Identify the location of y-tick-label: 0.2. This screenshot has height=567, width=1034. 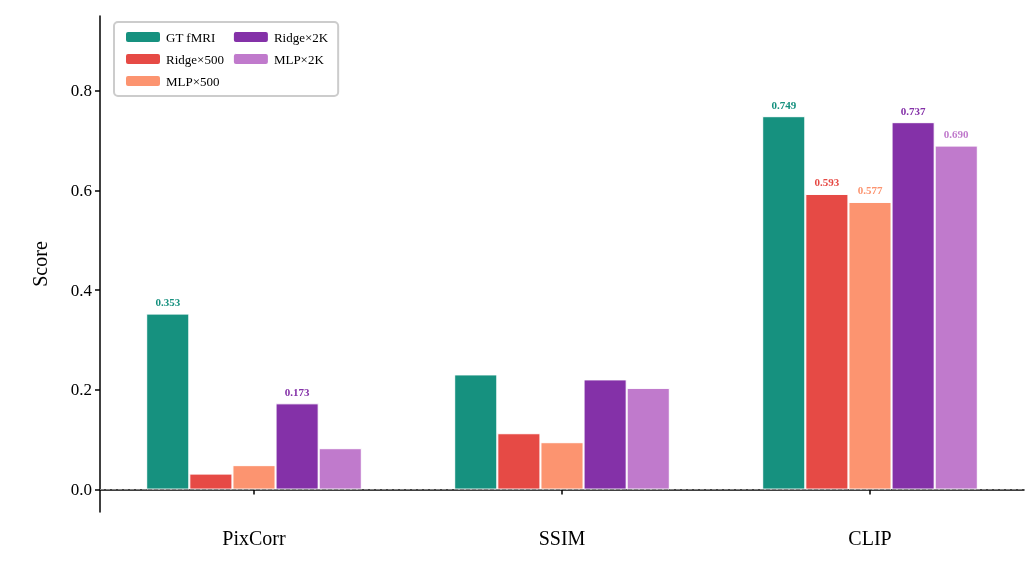
(81, 390).